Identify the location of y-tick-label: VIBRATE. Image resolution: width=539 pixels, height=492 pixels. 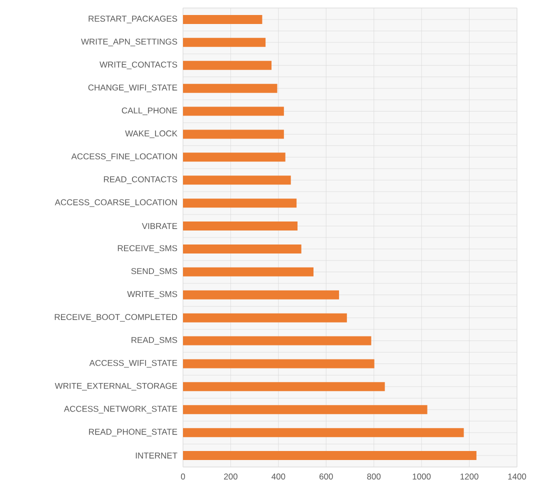
(160, 226).